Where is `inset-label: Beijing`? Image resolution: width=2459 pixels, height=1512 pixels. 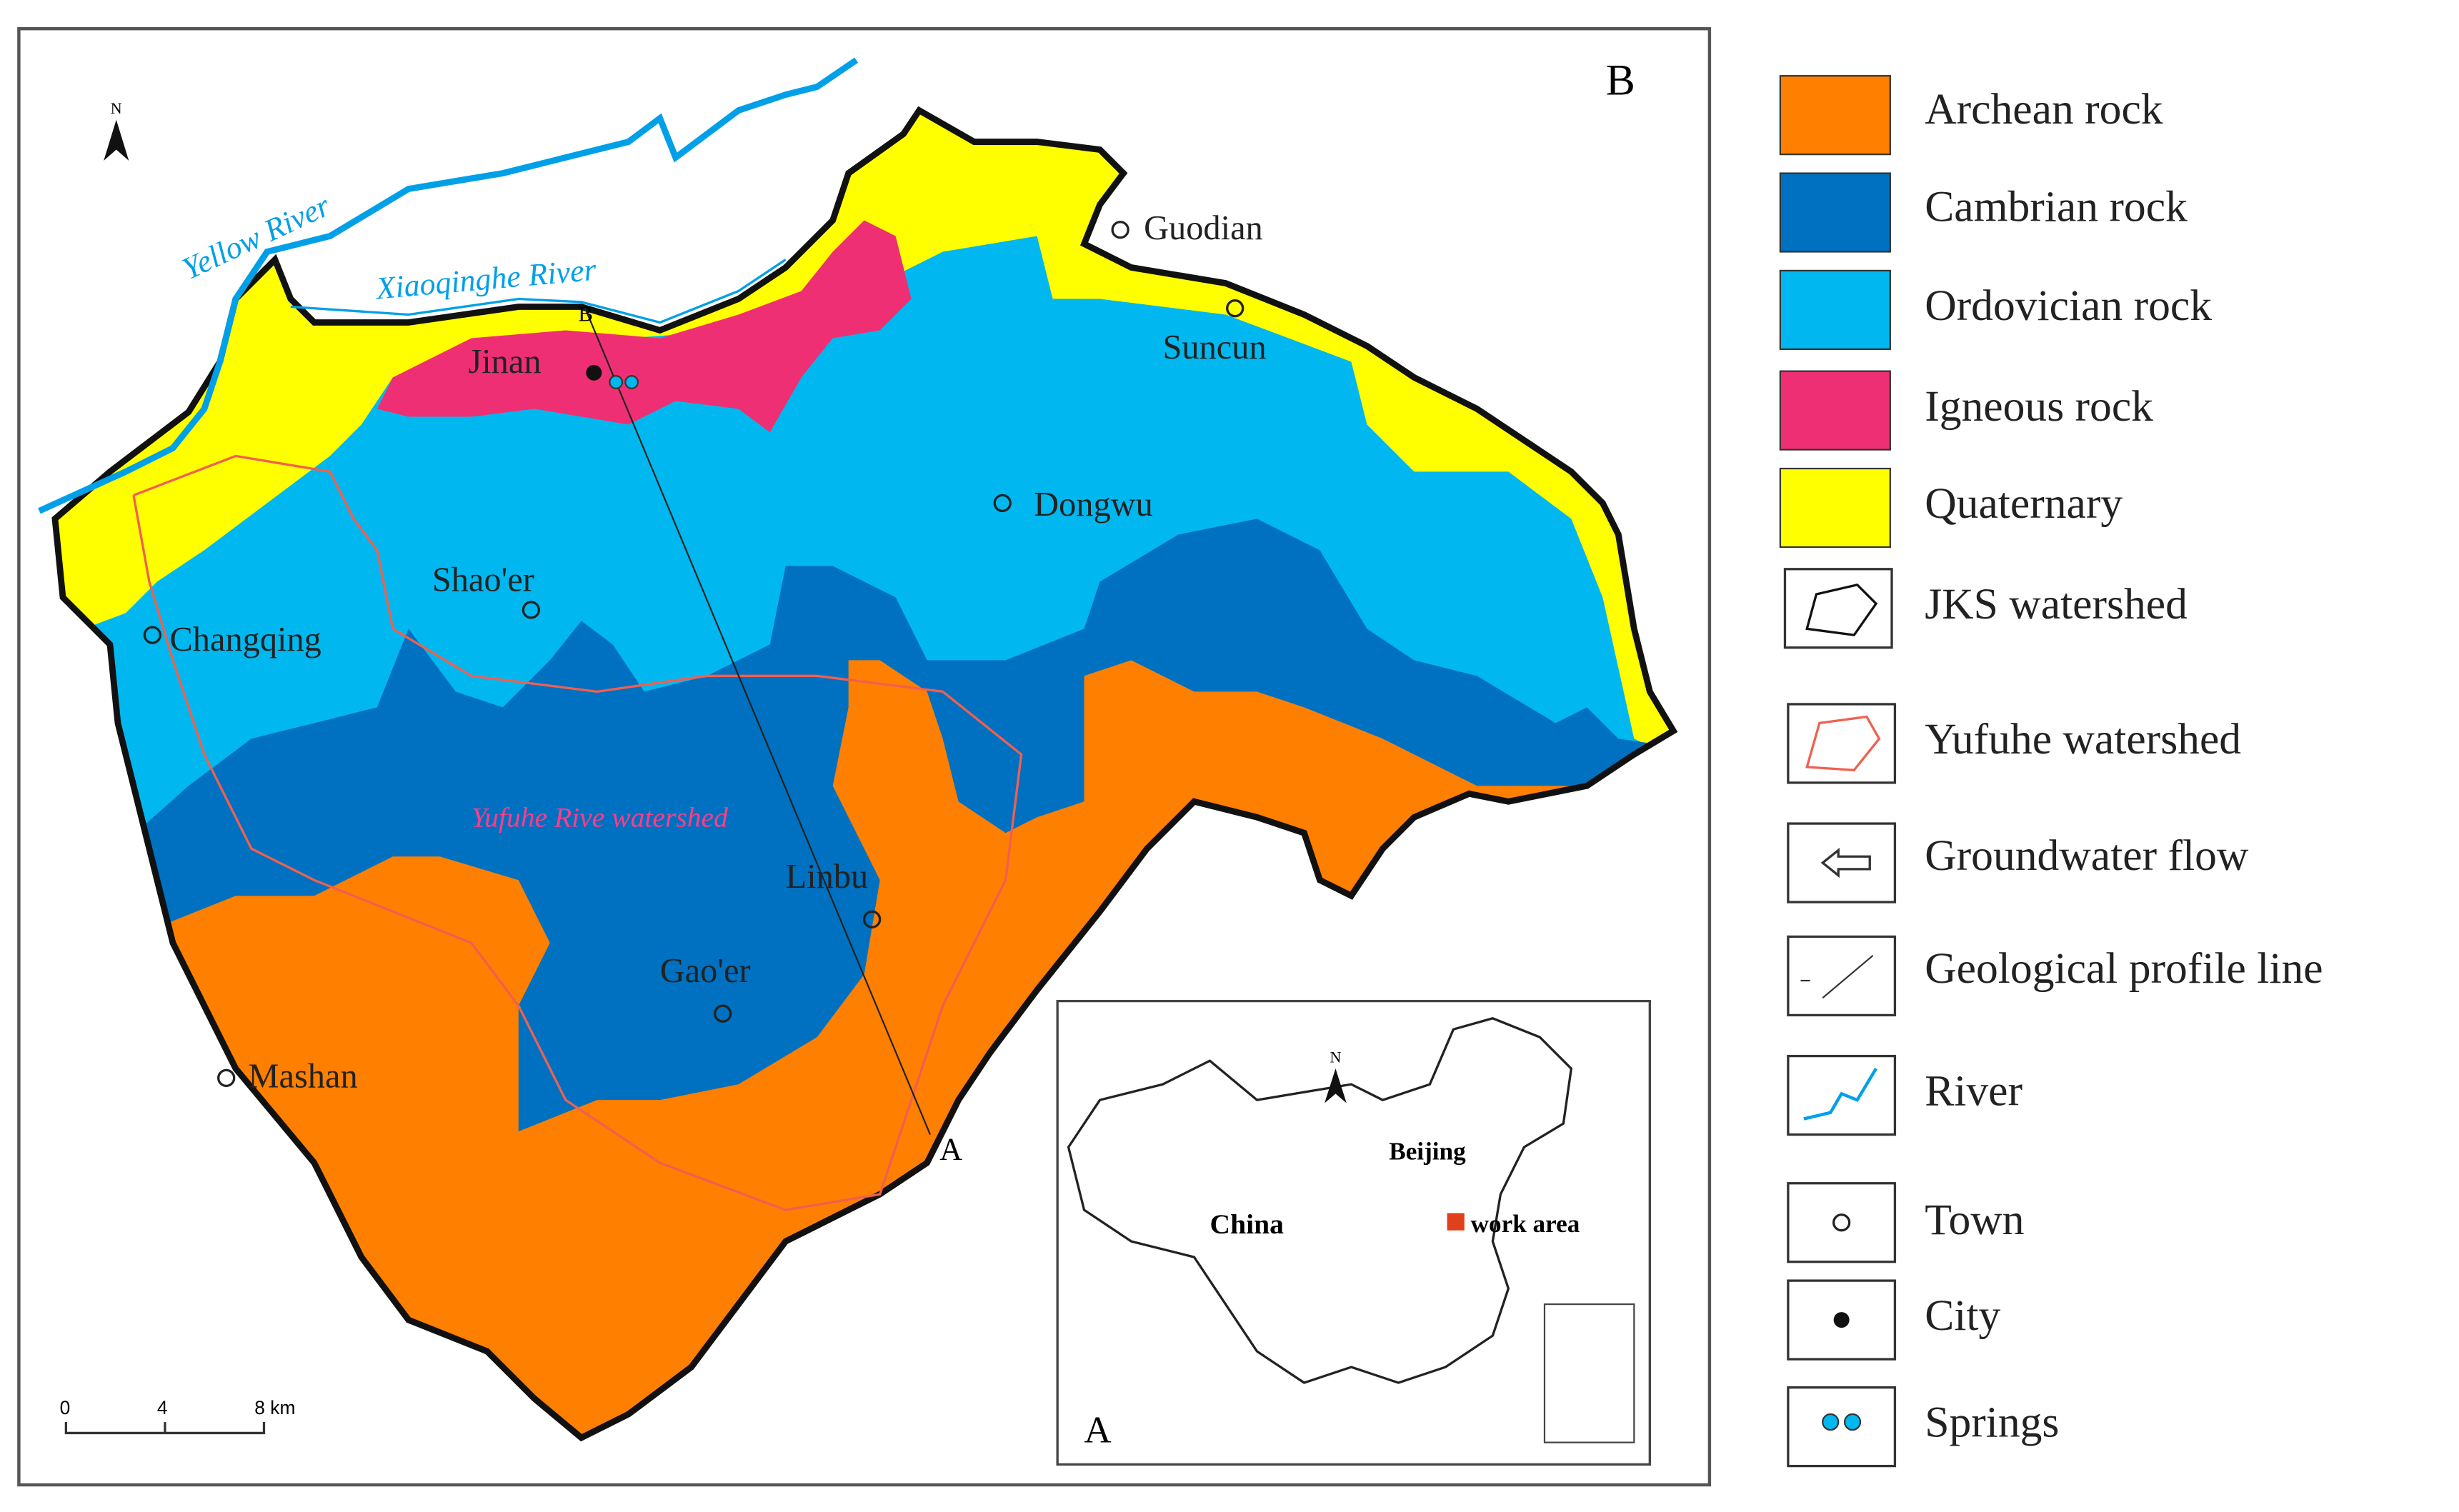 inset-label: Beijing is located at coordinates (1427, 1152).